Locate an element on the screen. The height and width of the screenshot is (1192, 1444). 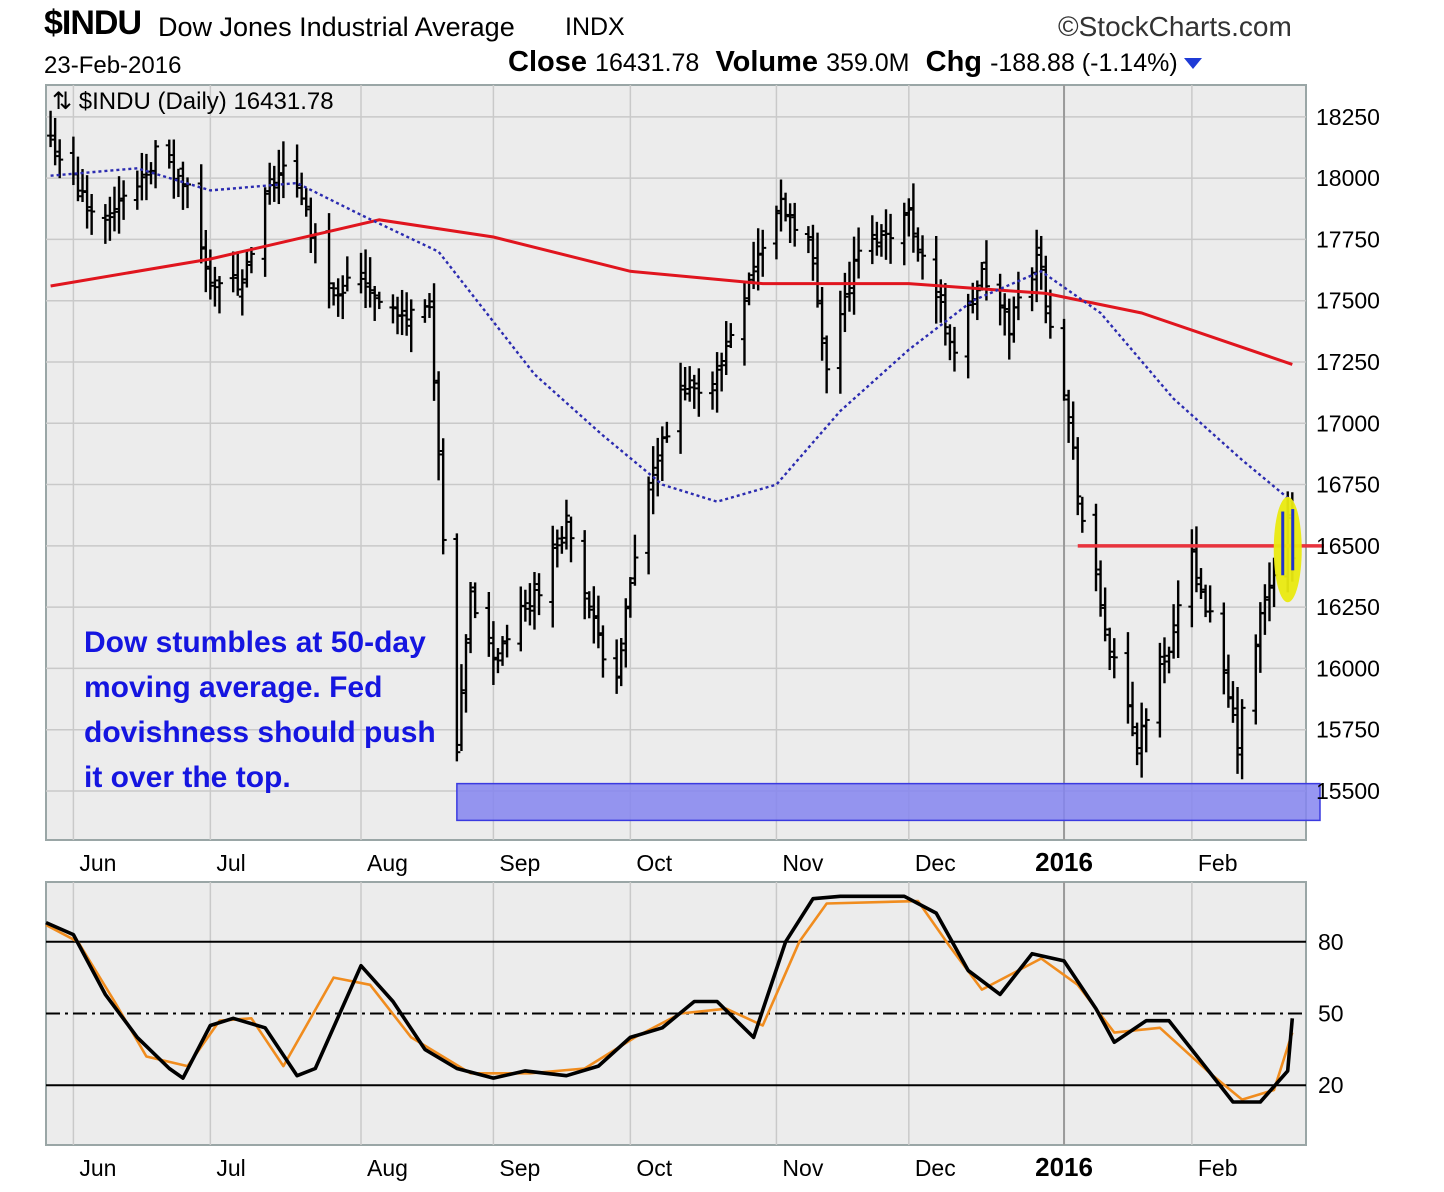
support-zone is located at coordinates (888, 802).